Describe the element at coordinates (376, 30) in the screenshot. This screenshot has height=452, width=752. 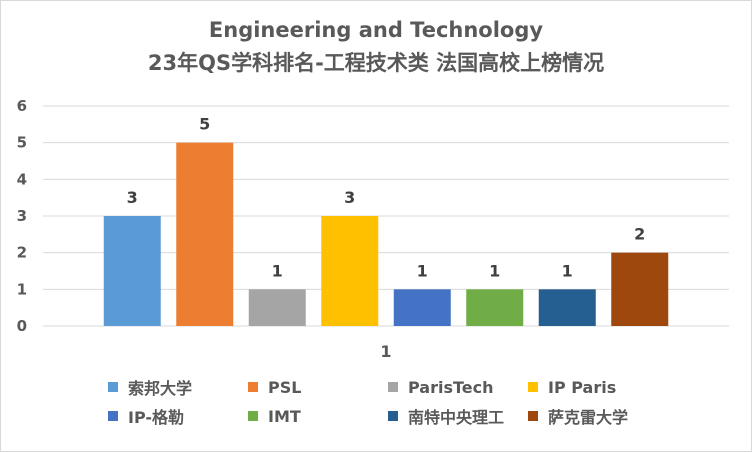
I see `chart-title: Engineering and Technology` at that location.